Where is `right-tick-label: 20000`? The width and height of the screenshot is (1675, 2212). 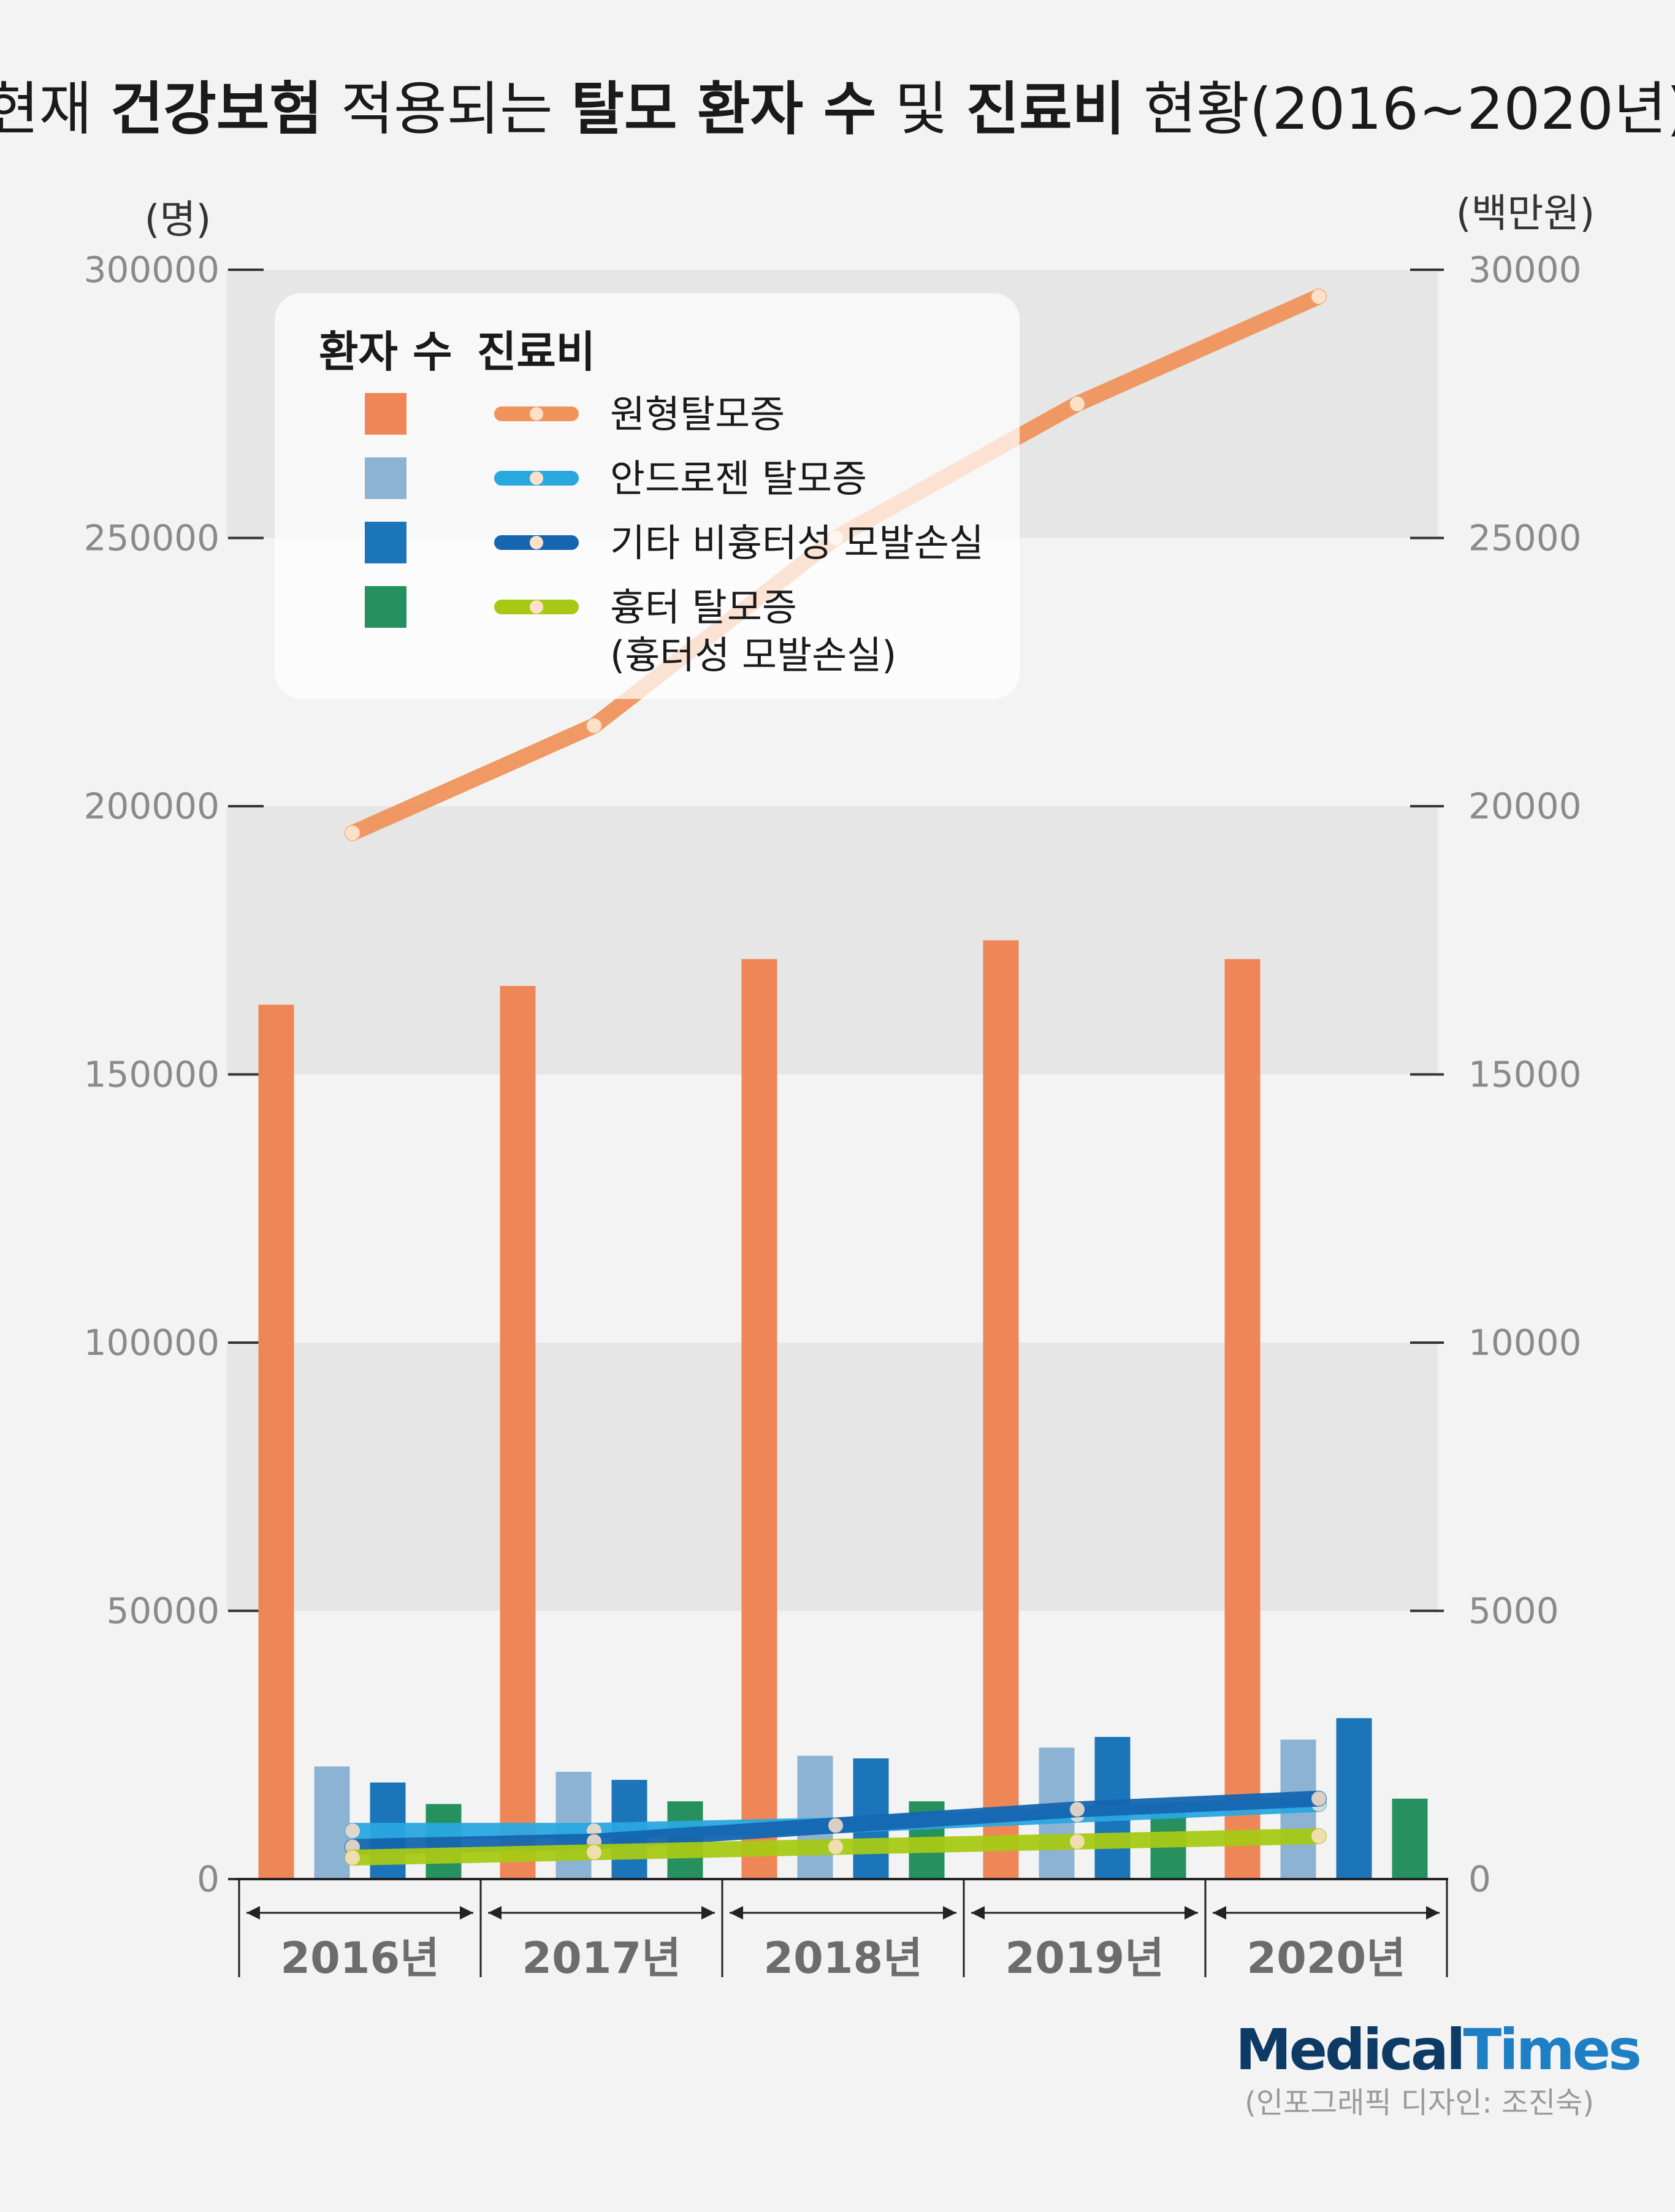
right-tick-label: 20000 is located at coordinates (1525, 806).